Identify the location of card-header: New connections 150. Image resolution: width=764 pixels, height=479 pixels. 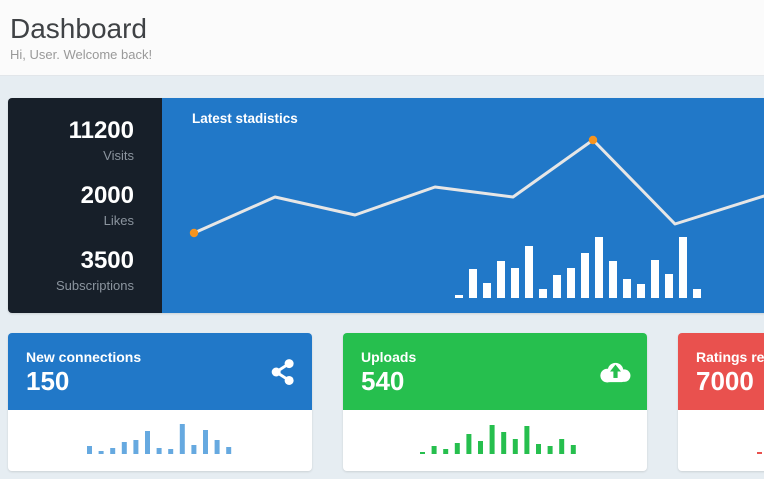
(160, 371).